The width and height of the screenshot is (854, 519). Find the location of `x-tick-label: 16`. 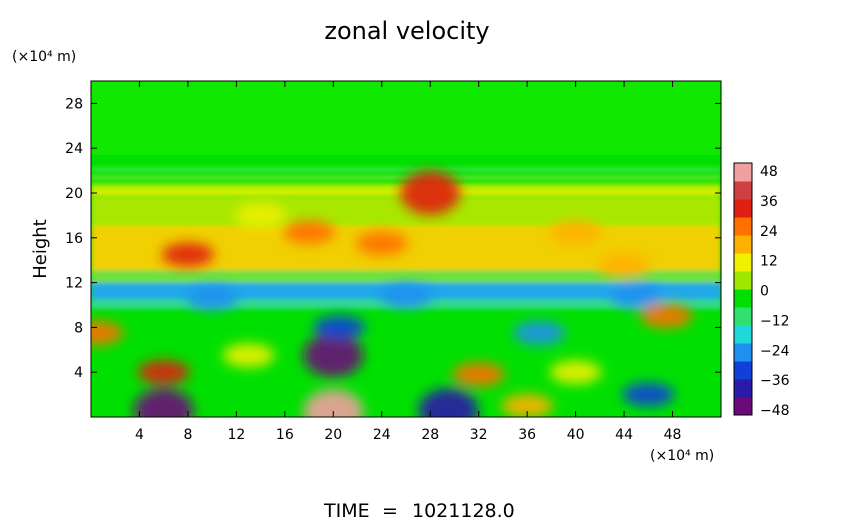

x-tick-label: 16 is located at coordinates (285, 435).